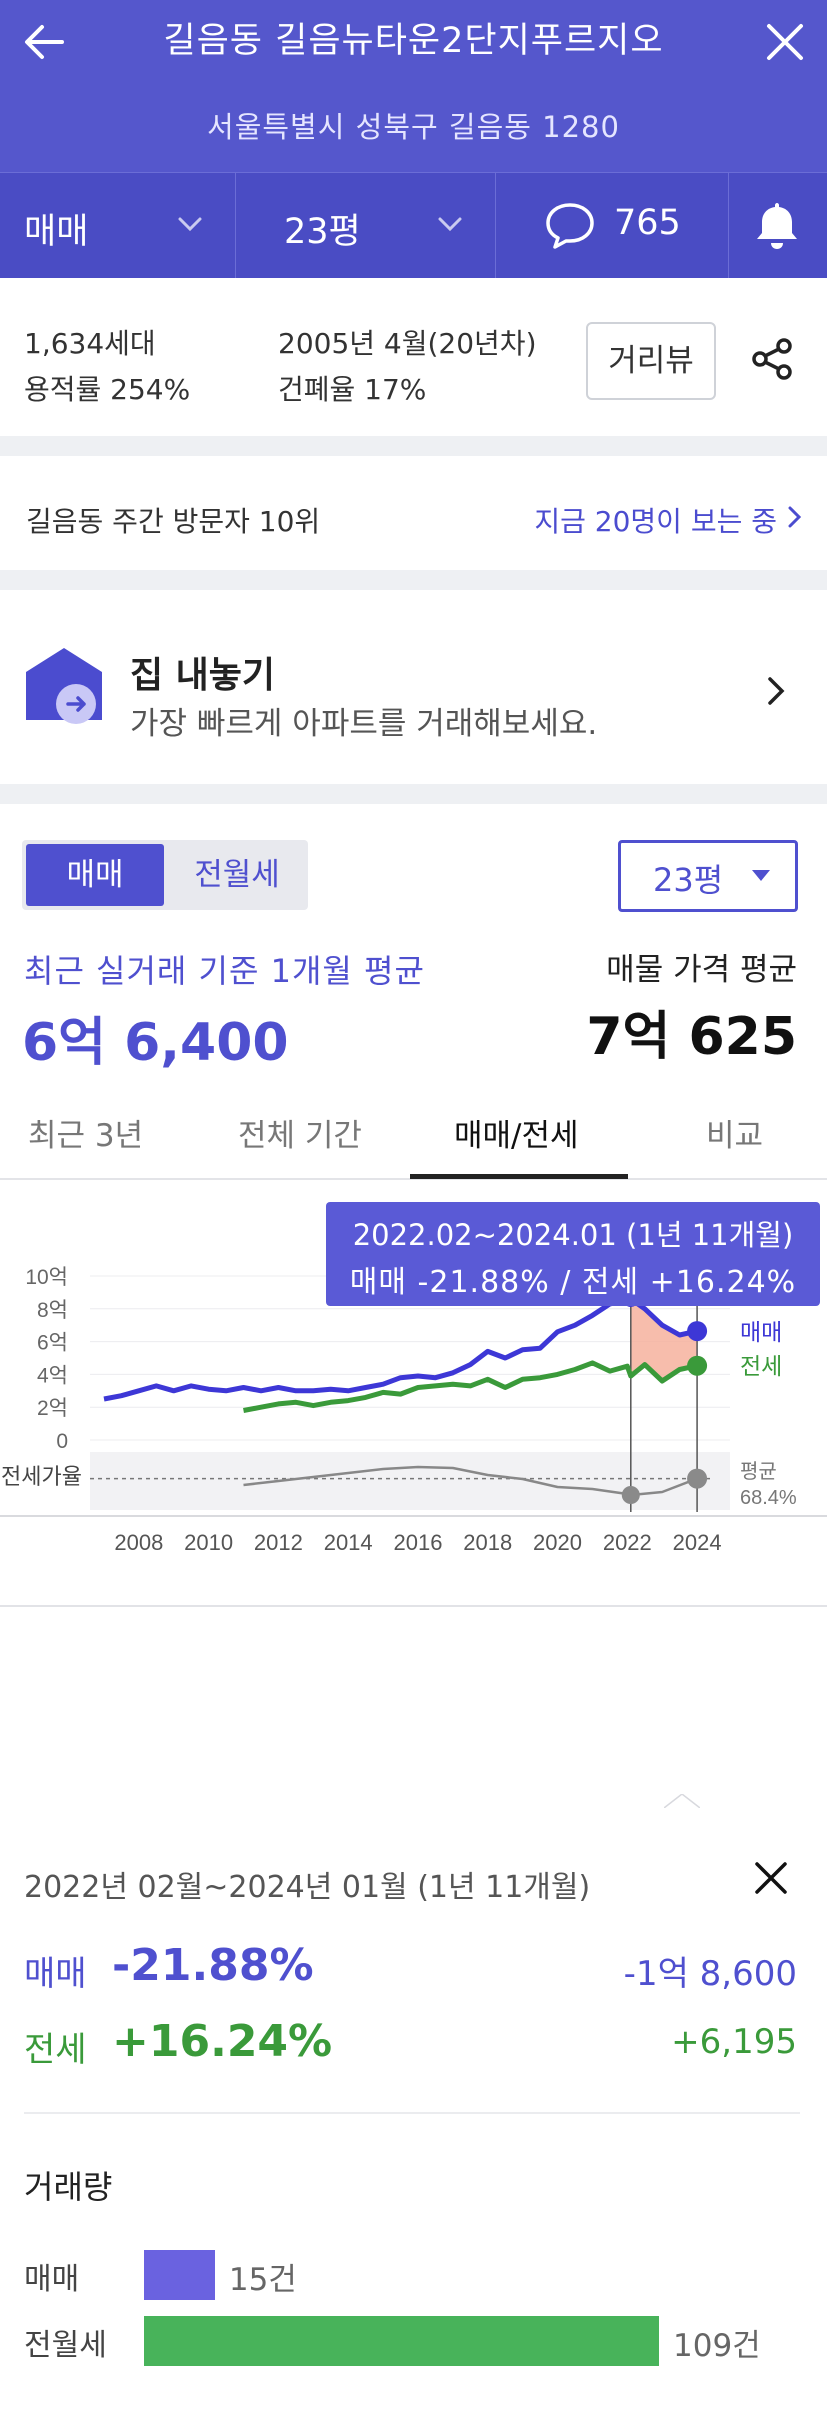 The height and width of the screenshot is (2423, 827). I want to click on jeonse-series-label: 전세, so click(761, 1367).